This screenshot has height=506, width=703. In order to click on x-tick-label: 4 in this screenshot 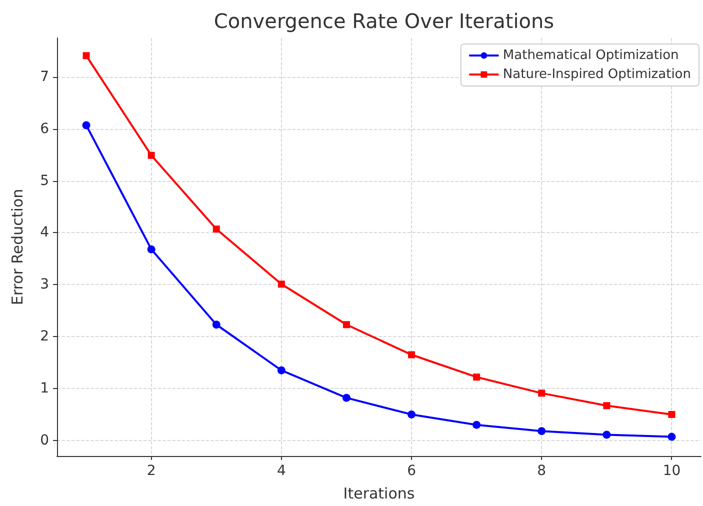, I will do `click(281, 471)`.